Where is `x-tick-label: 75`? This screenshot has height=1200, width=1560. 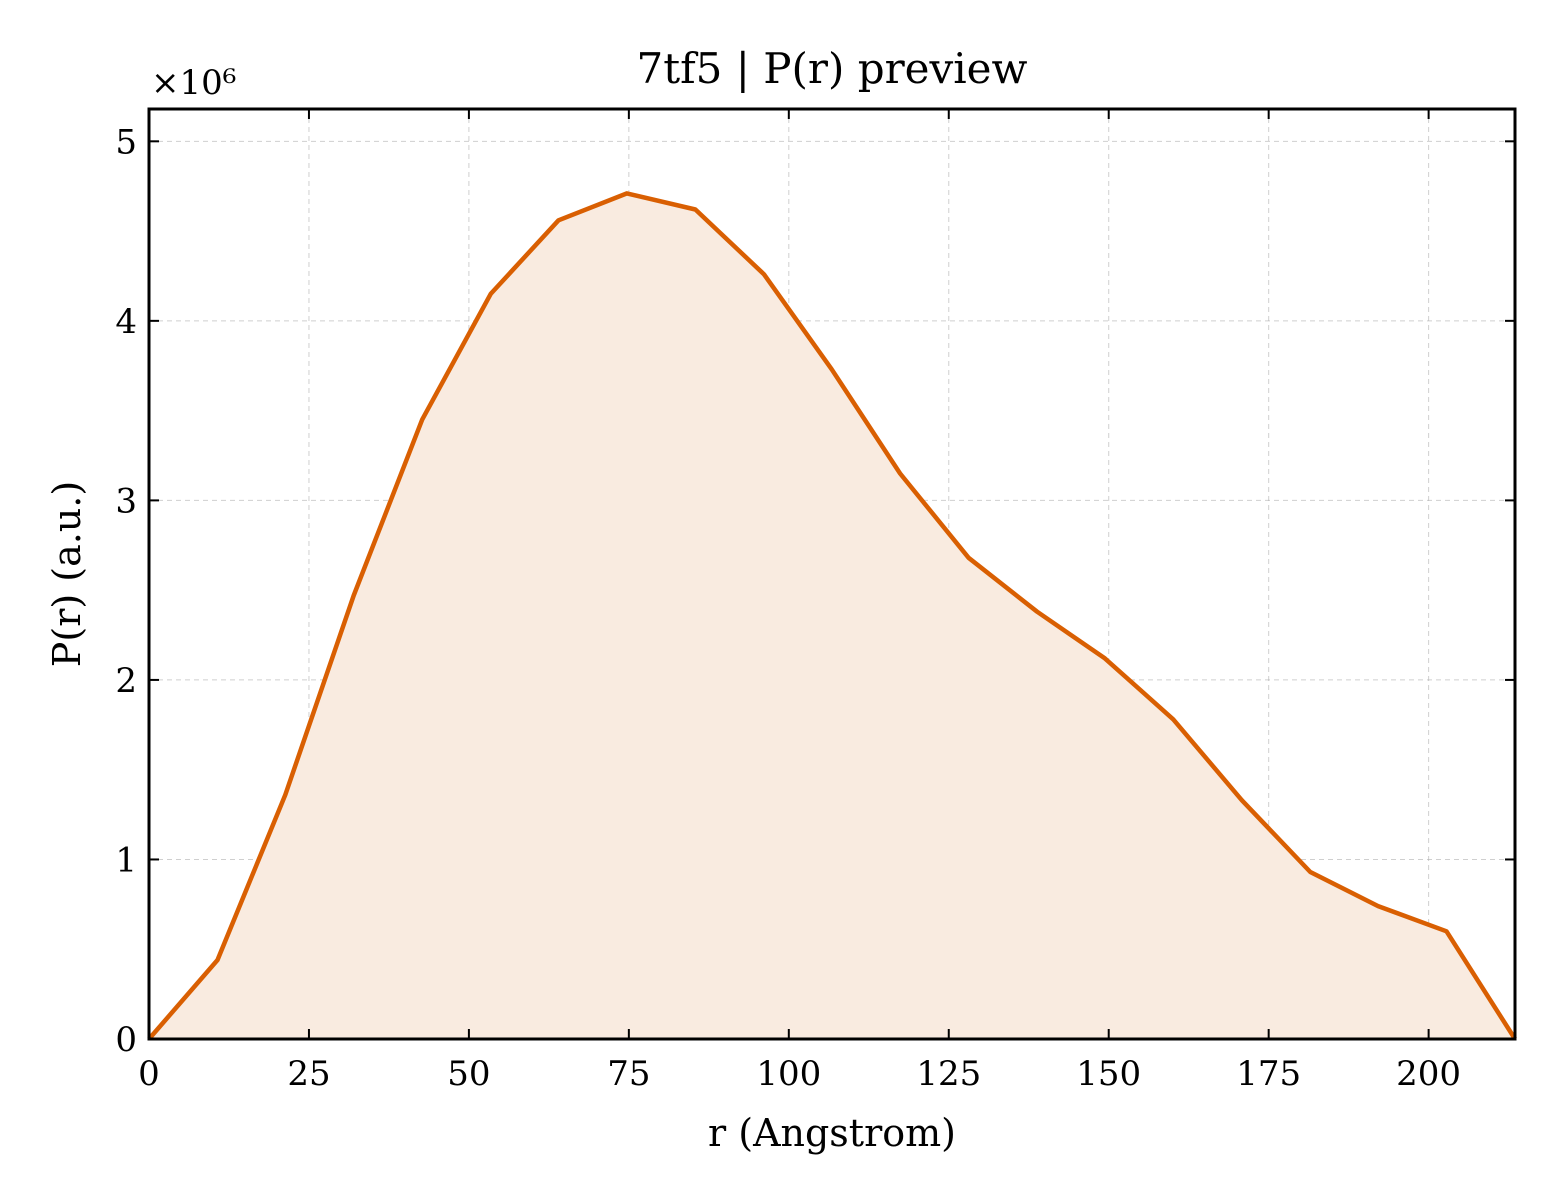 x-tick-label: 75 is located at coordinates (628, 1074).